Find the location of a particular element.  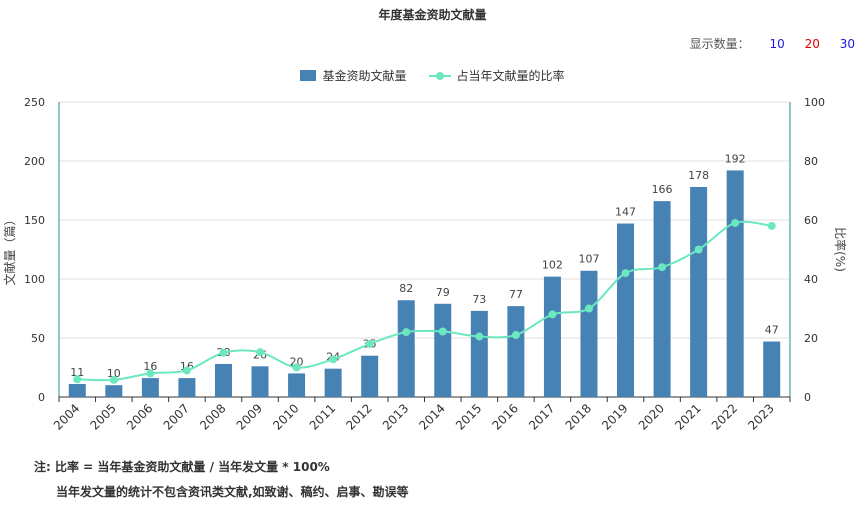

x-tick-label: 2008 is located at coordinates (212, 416).